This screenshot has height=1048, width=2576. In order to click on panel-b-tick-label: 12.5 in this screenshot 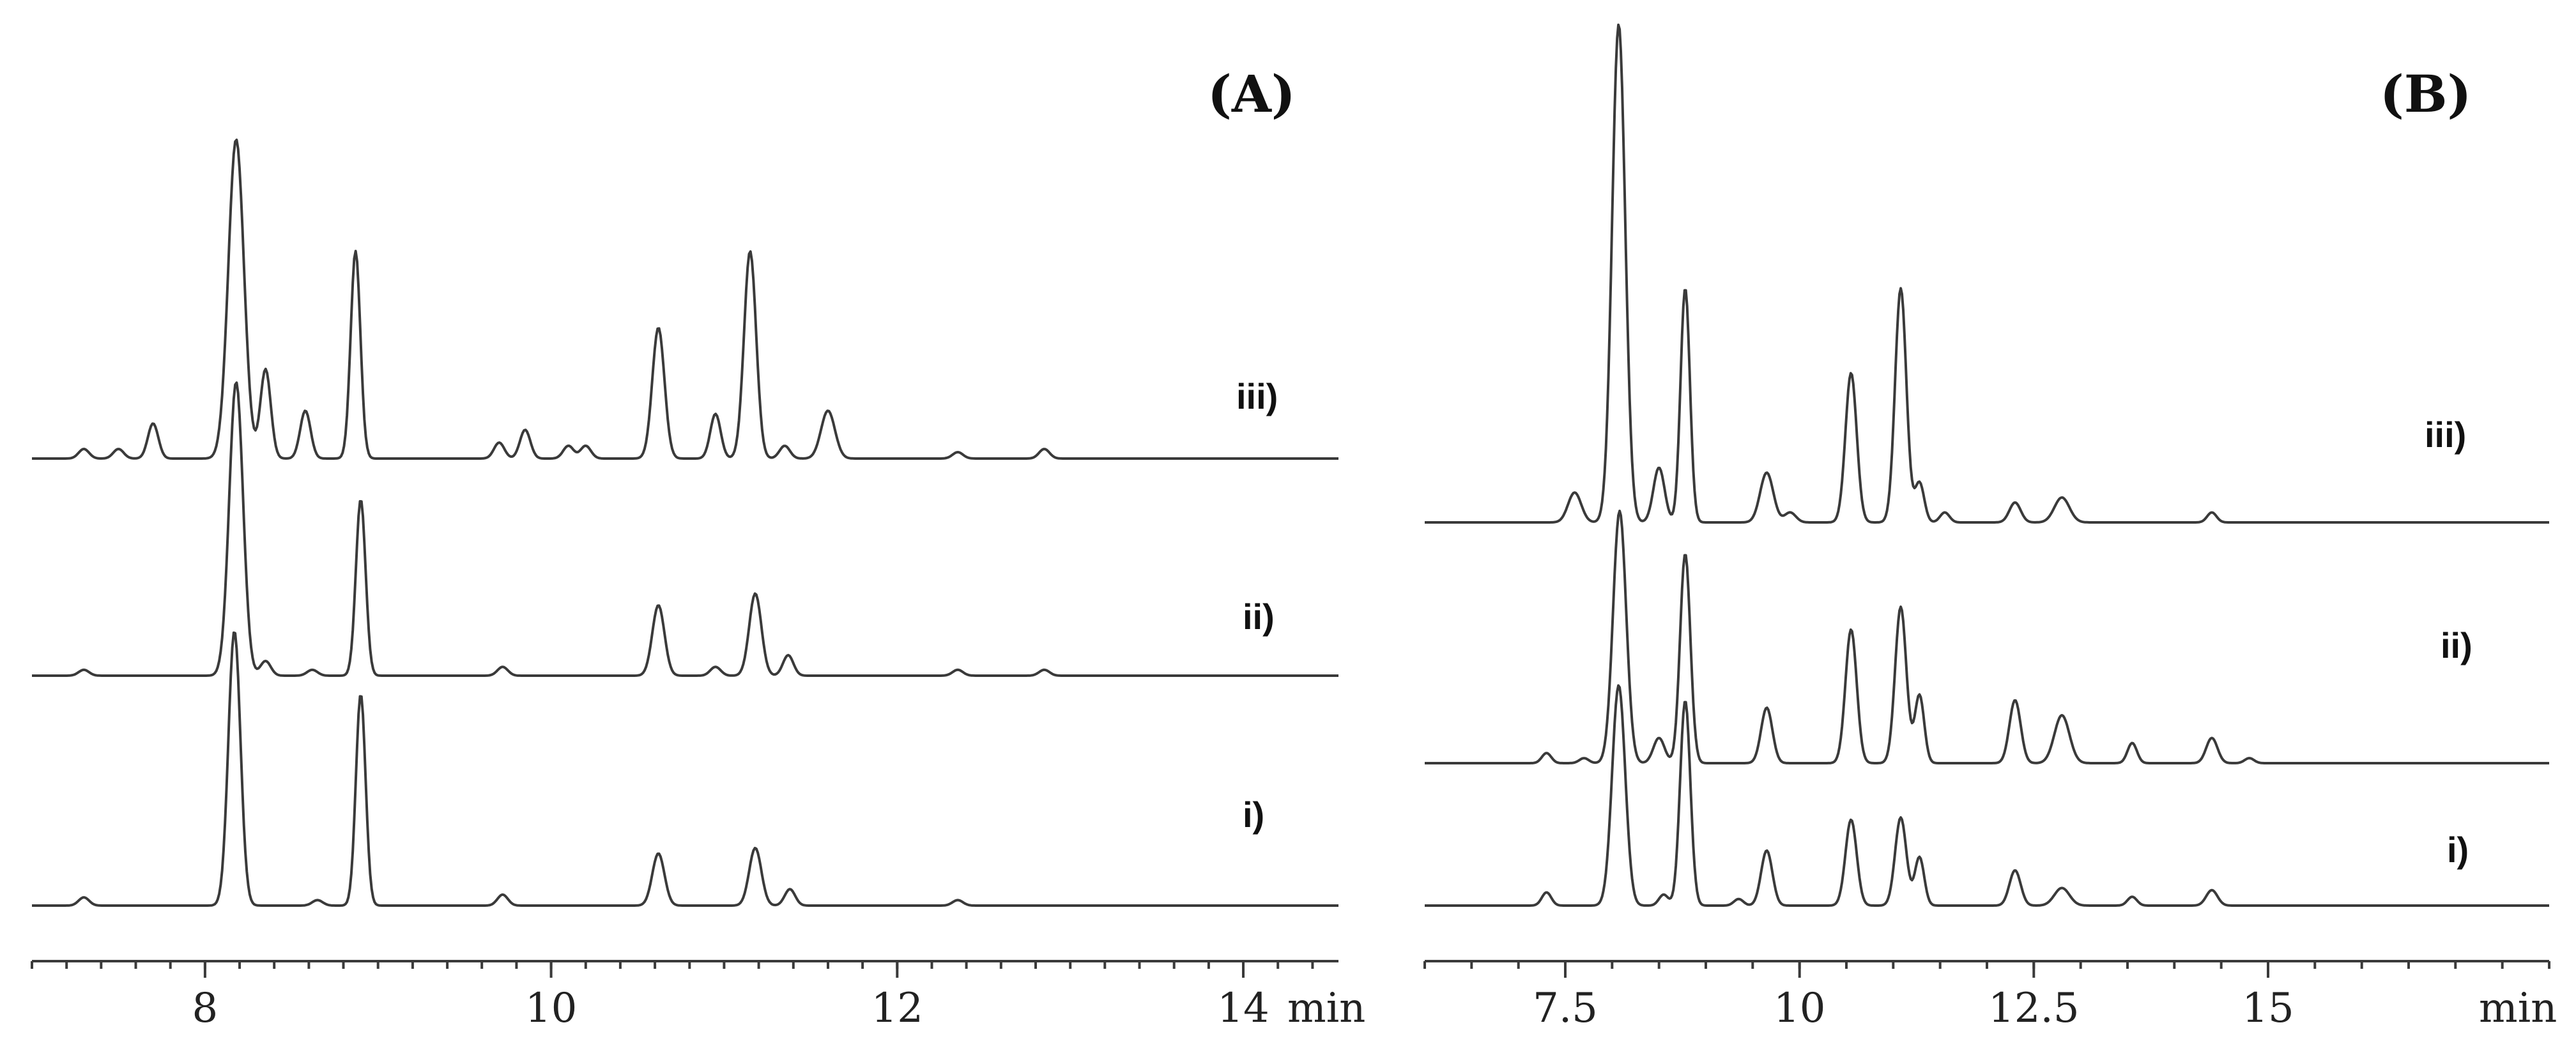, I will do `click(2034, 1008)`.